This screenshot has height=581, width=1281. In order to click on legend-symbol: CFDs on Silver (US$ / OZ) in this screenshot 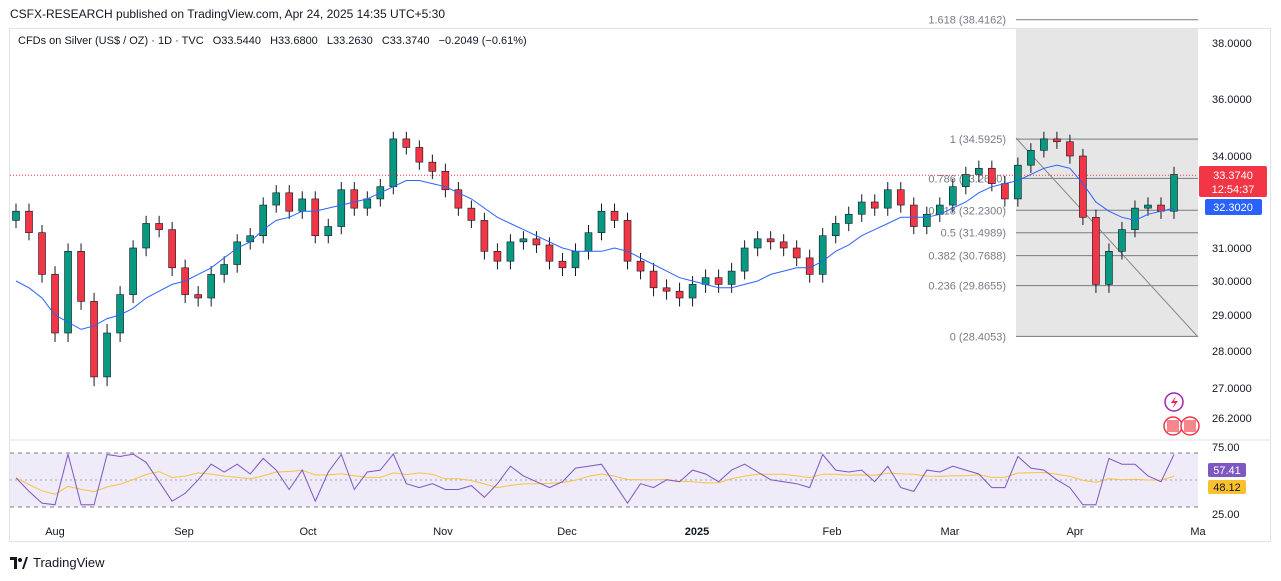, I will do `click(83, 41)`.